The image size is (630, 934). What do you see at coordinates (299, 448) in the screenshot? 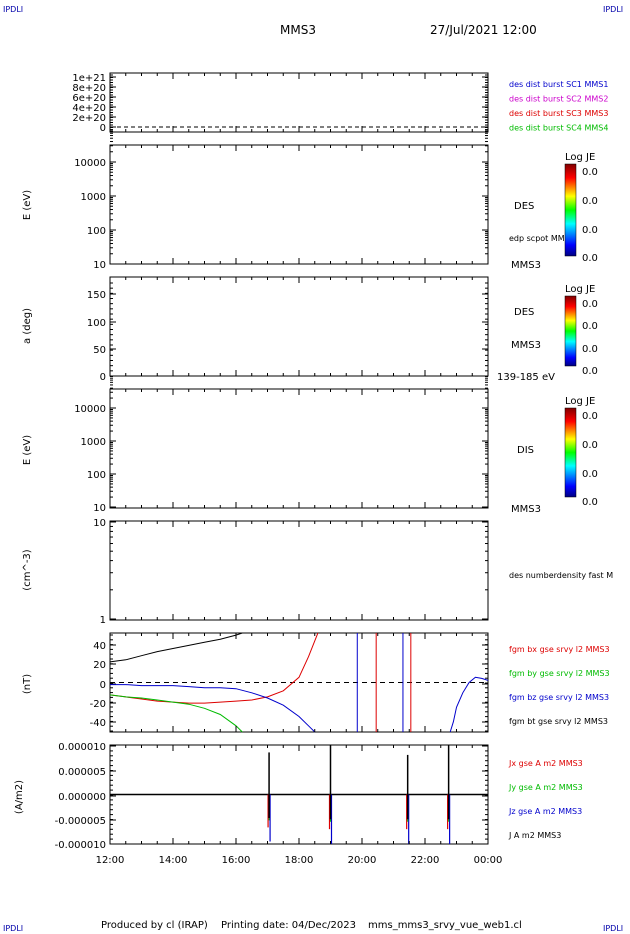
I see `panel-4-frame` at bounding box center [299, 448].